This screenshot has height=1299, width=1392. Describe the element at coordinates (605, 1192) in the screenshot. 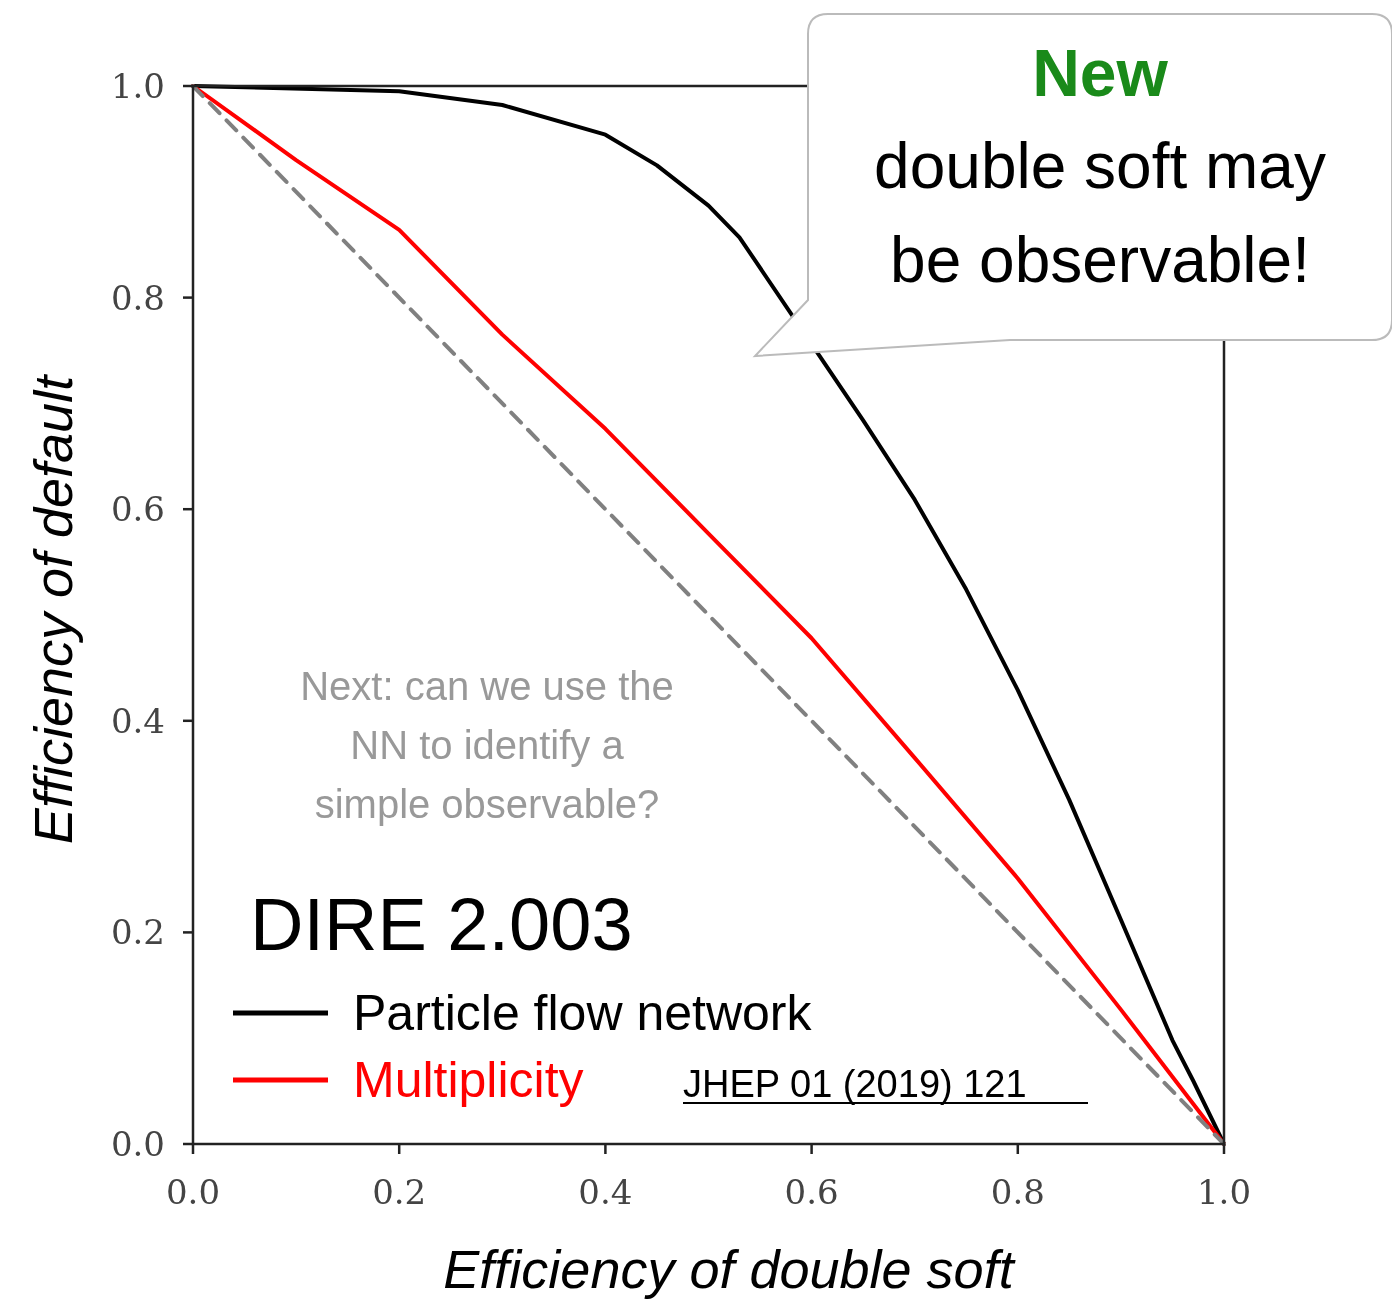

I see `x-tick-label: 0.4` at that location.